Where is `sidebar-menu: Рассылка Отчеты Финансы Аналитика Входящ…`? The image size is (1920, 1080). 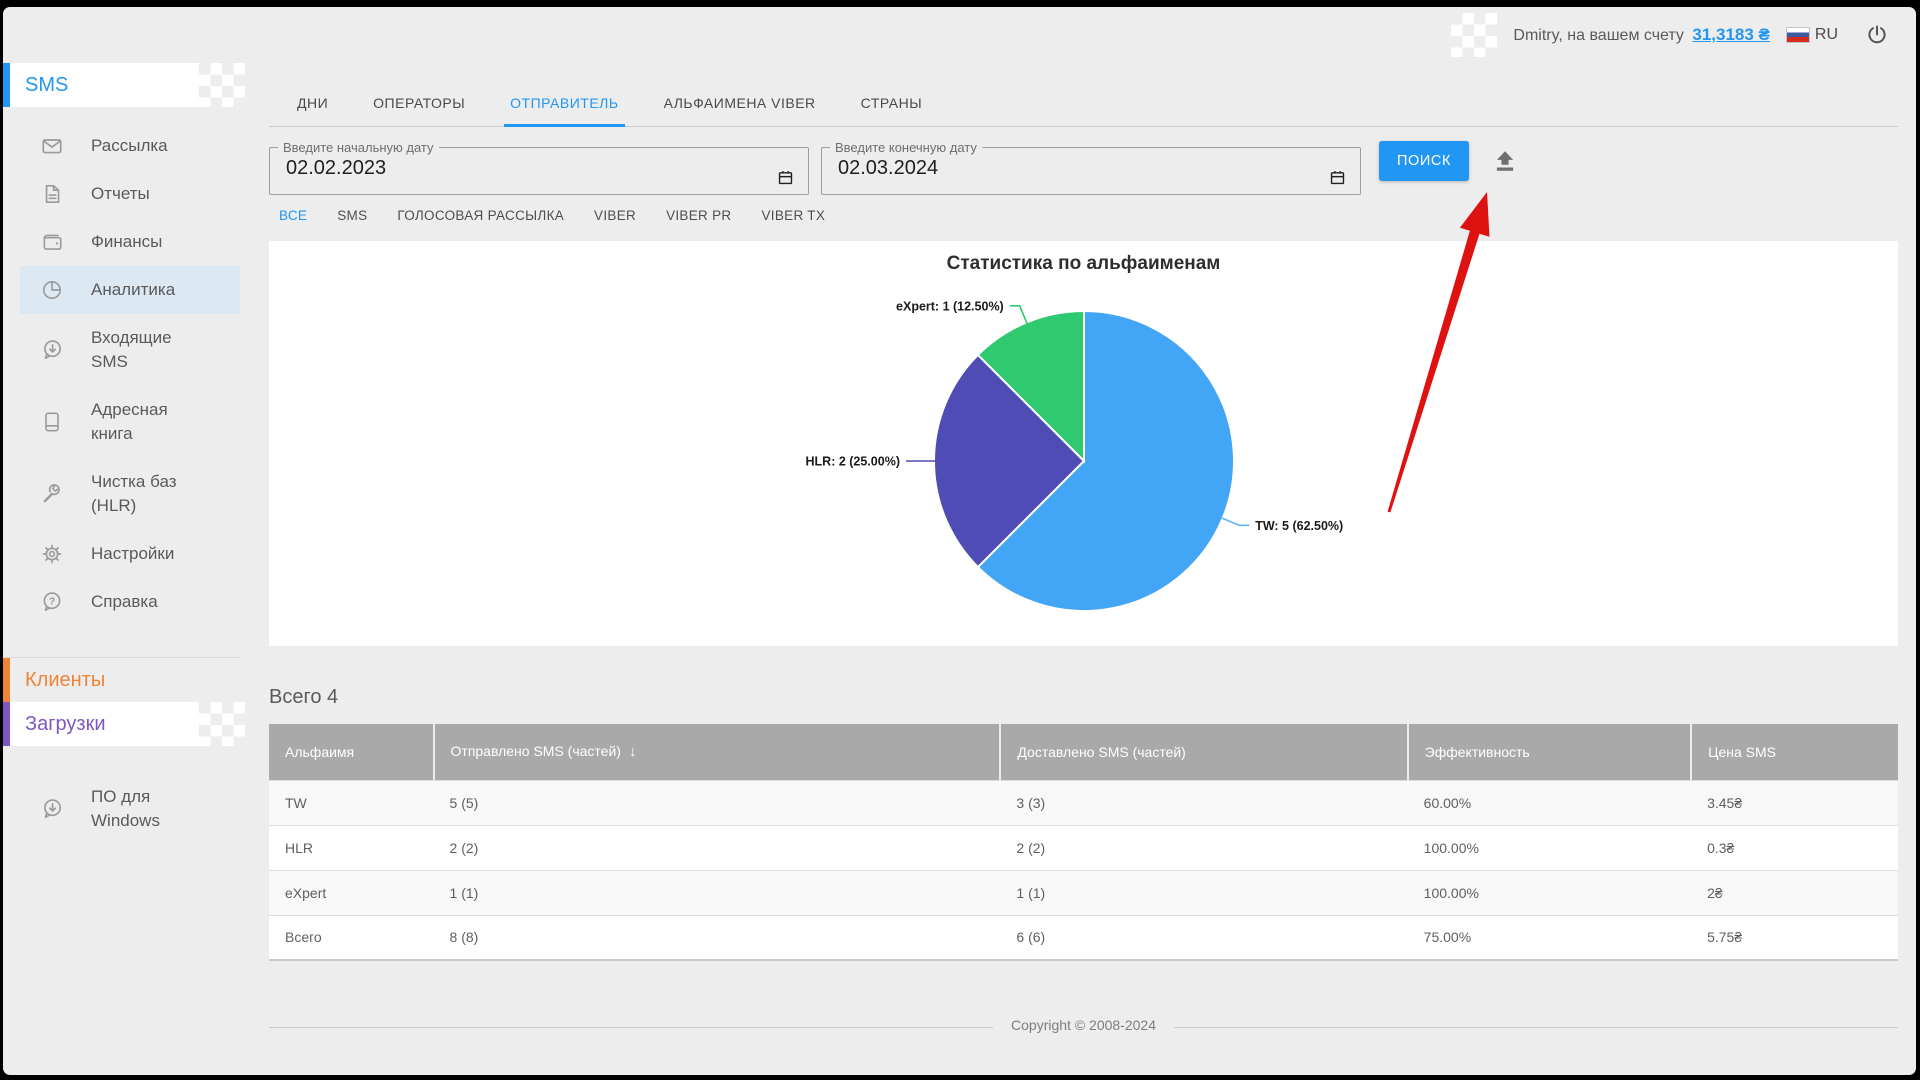
sidebar-menu: Рассылка Отчеты Финансы Аналитика Входящ… is located at coordinates (133, 374).